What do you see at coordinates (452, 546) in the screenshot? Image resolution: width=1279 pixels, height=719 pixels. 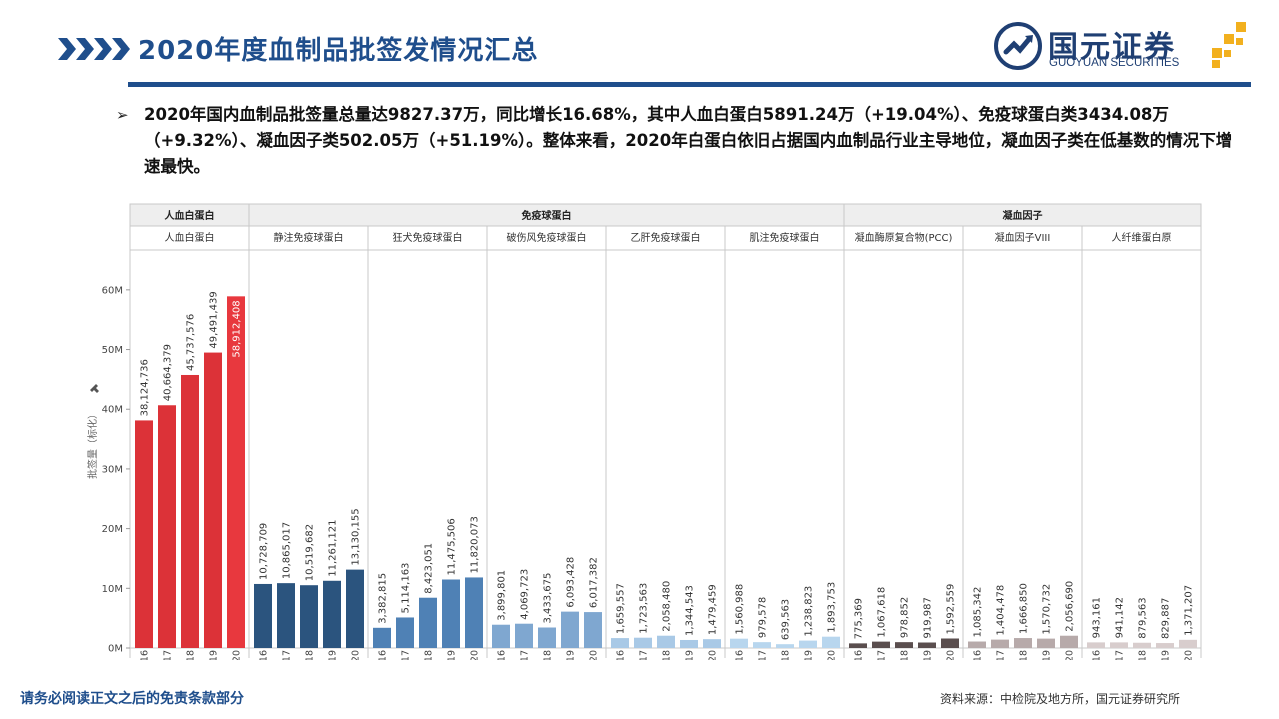 I see `data-label: 11,475,506` at bounding box center [452, 546].